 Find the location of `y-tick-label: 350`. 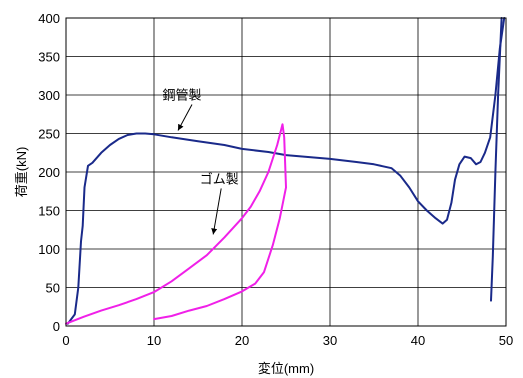

y-tick-label: 350 is located at coordinates (49, 57).